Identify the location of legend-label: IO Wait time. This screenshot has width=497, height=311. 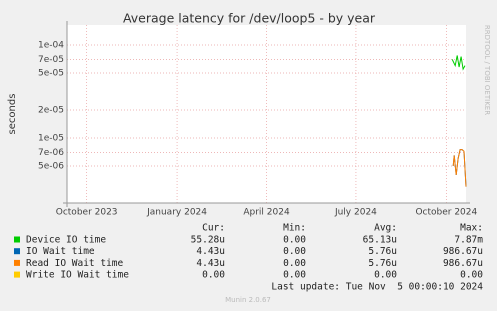
(60, 251).